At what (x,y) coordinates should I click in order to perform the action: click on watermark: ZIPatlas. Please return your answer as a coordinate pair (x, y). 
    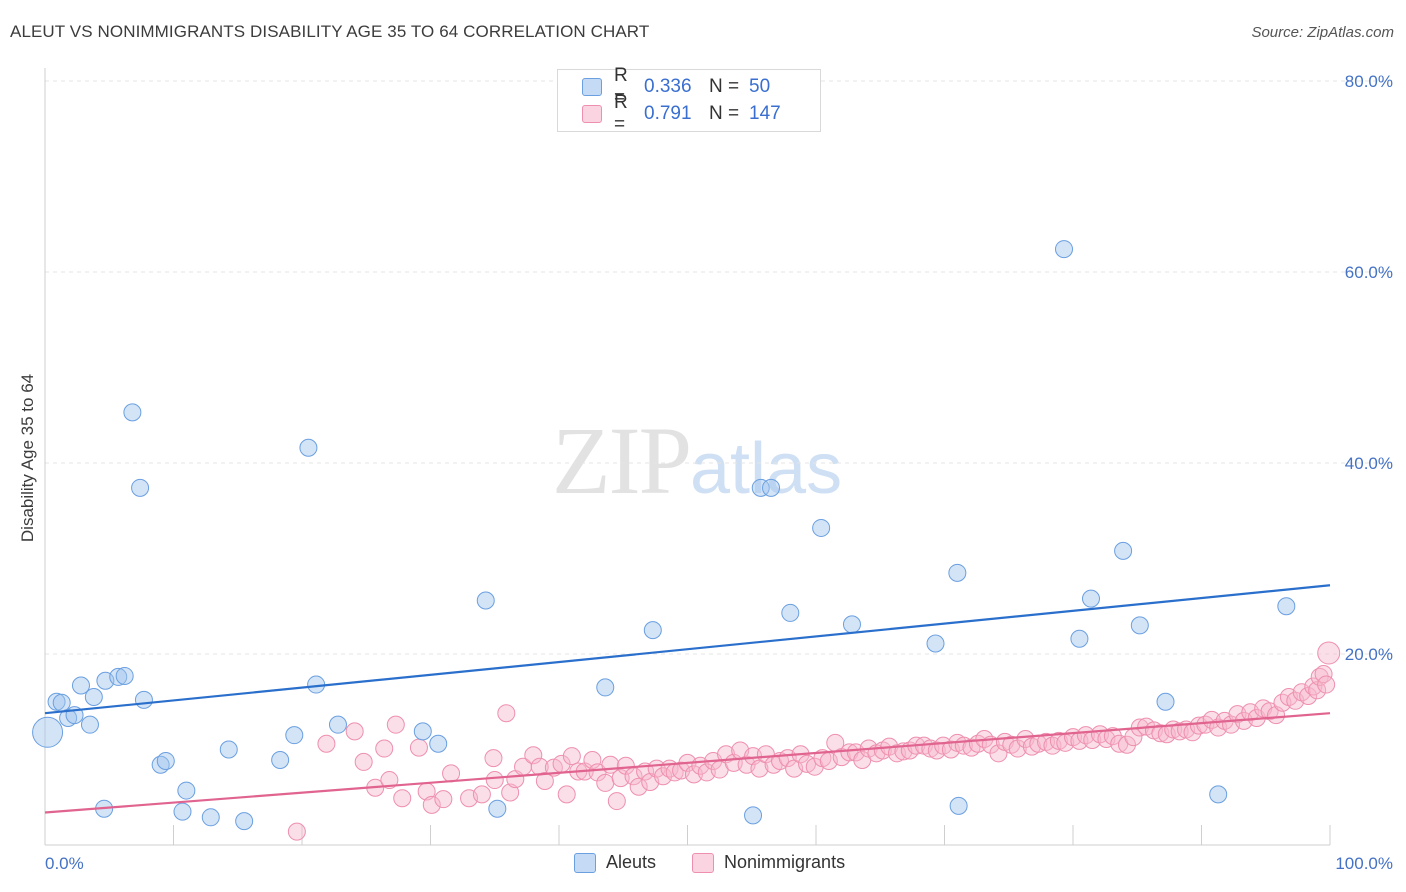
    Looking at the image, I should click on (697, 460).